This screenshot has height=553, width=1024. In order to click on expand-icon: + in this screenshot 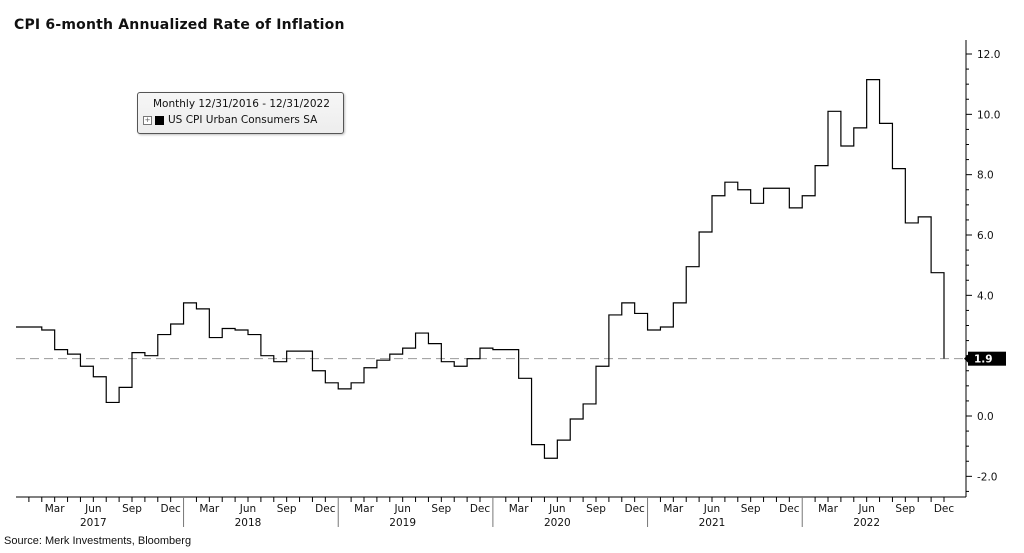, I will do `click(147, 120)`.